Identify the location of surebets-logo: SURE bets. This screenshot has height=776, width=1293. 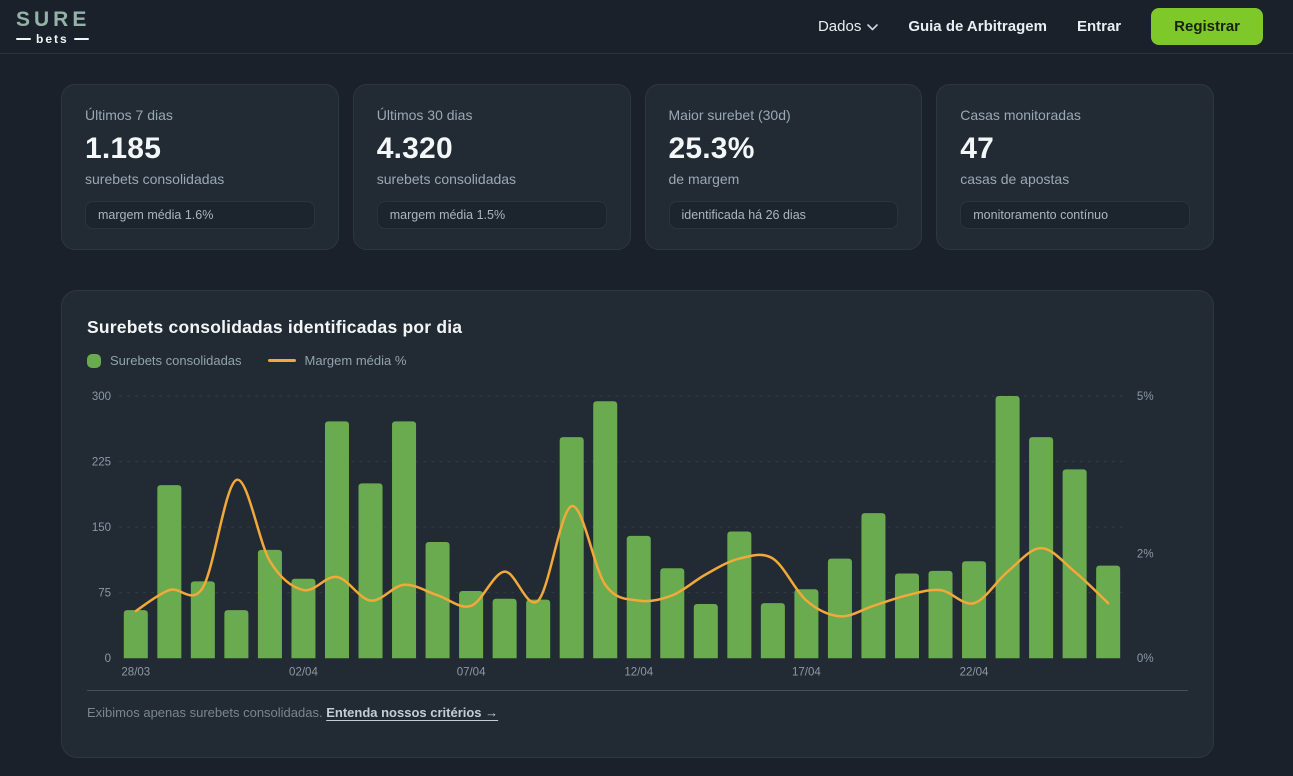
(53, 27).